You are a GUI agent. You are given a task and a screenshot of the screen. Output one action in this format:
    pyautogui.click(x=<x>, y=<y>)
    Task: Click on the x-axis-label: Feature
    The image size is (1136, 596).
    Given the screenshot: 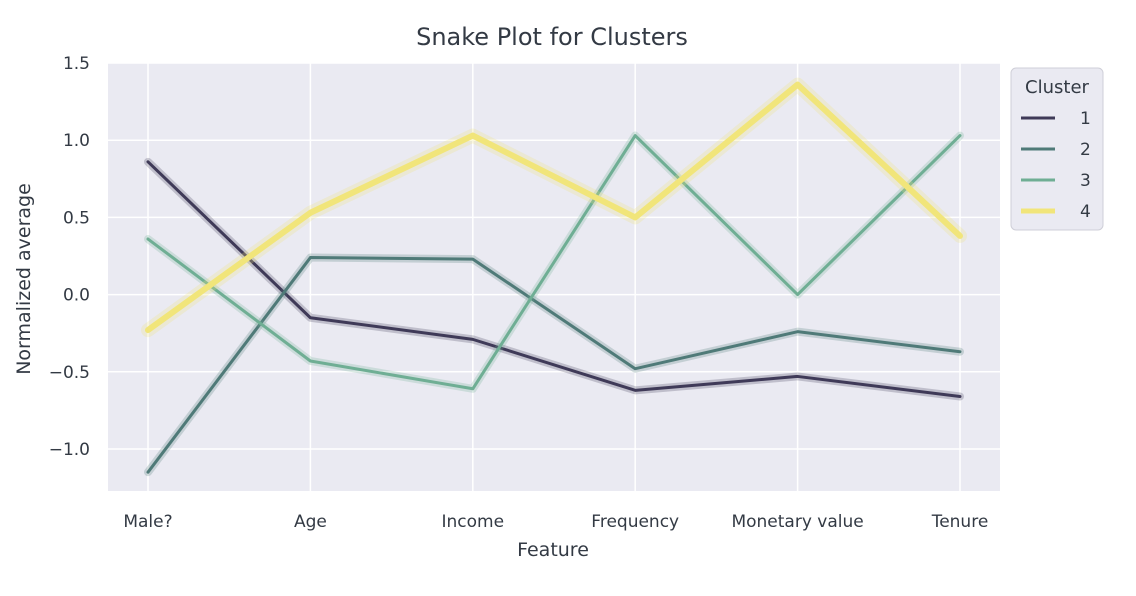 What is the action you would take?
    pyautogui.click(x=553, y=550)
    